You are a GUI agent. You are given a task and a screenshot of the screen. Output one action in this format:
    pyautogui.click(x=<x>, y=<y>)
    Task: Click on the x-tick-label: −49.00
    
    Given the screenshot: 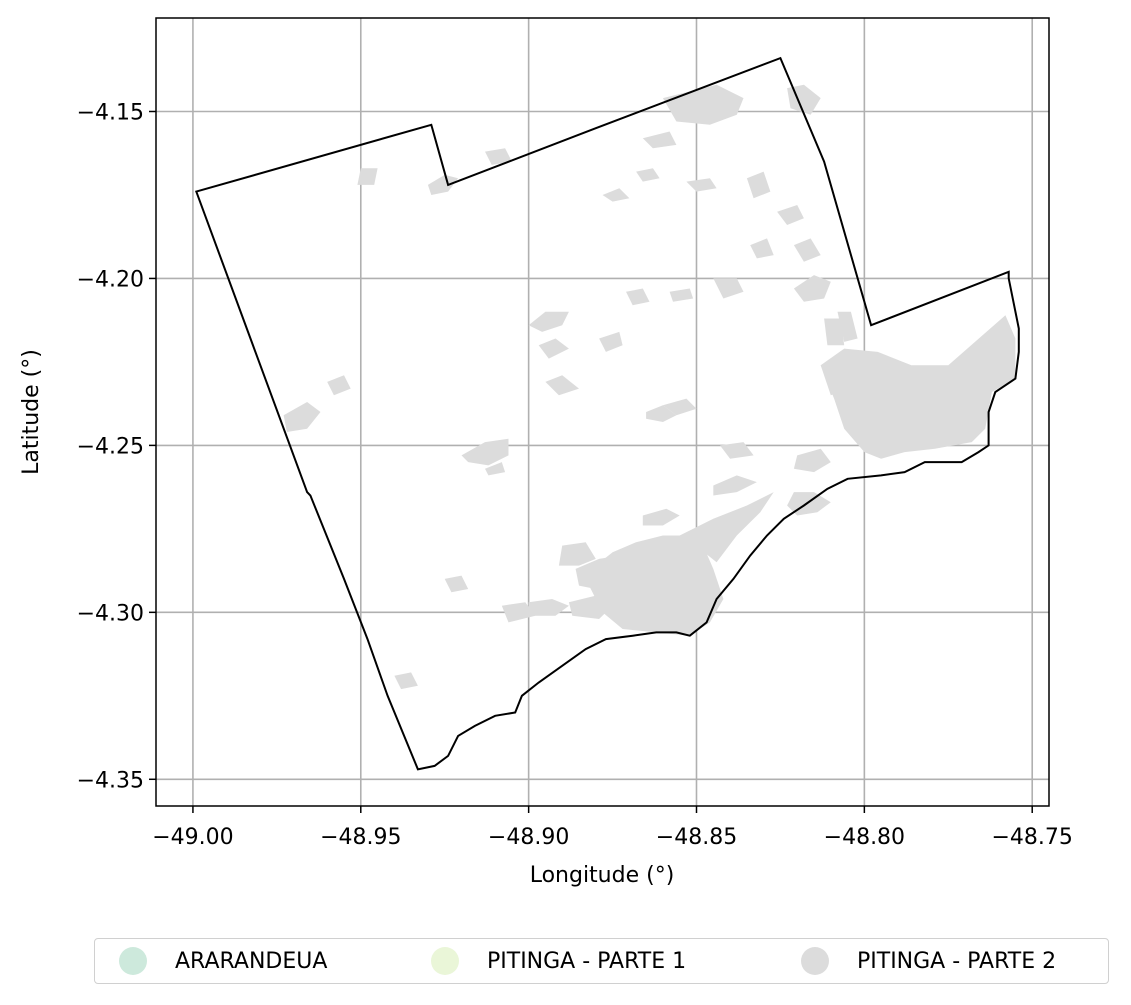 What is the action you would take?
    pyautogui.click(x=192, y=837)
    